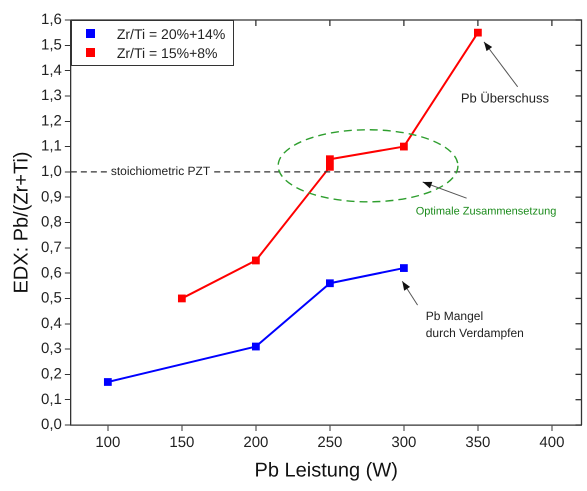 This screenshot has width=587, height=491. Describe the element at coordinates (326, 471) in the screenshot. I see `x-axis-title: Pb Leistung (W)` at that location.